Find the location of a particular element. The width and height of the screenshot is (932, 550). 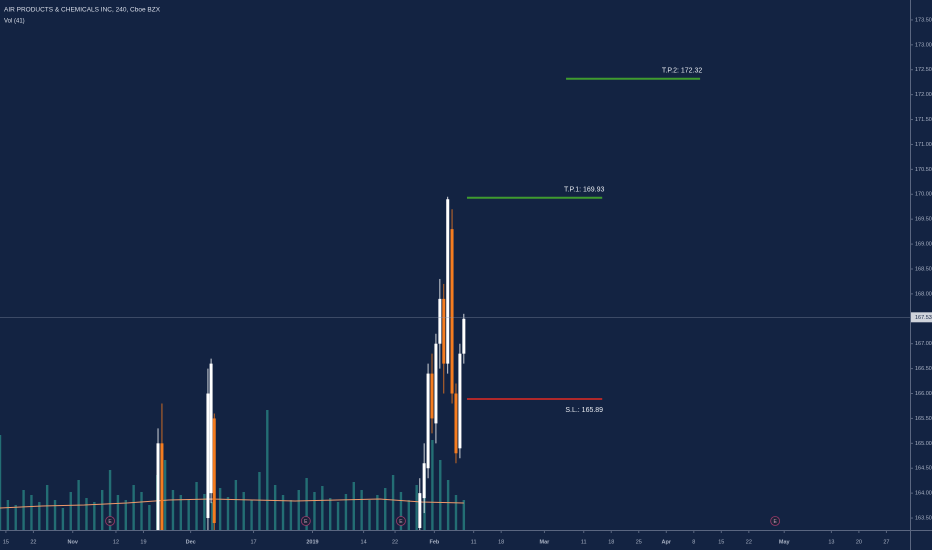

y-tick-label: 168.00 is located at coordinates (923, 294).